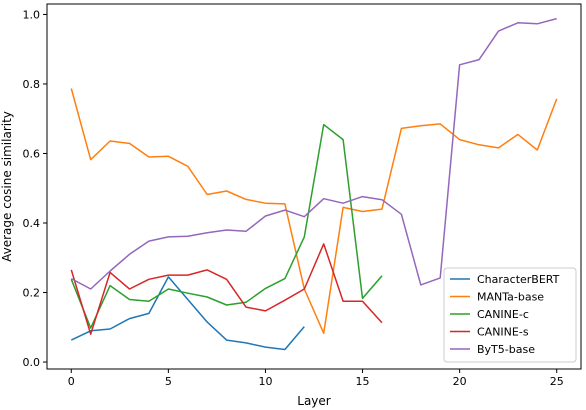 The width and height of the screenshot is (586, 410). I want to click on legend-box, so click(510, 315).